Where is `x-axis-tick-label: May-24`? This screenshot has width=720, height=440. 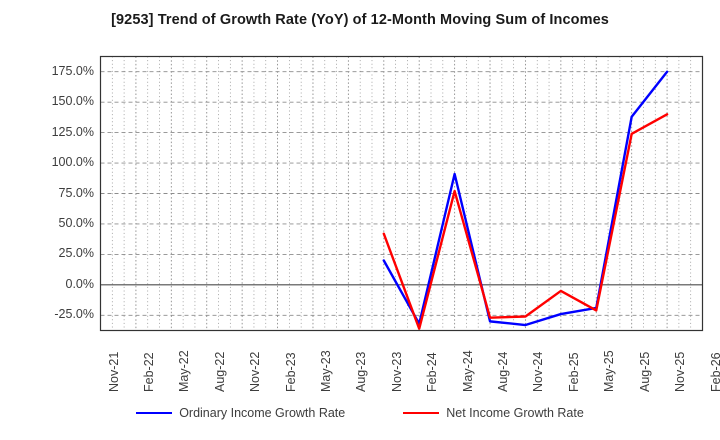 x-axis-tick-label: May-24 is located at coordinates (467, 371).